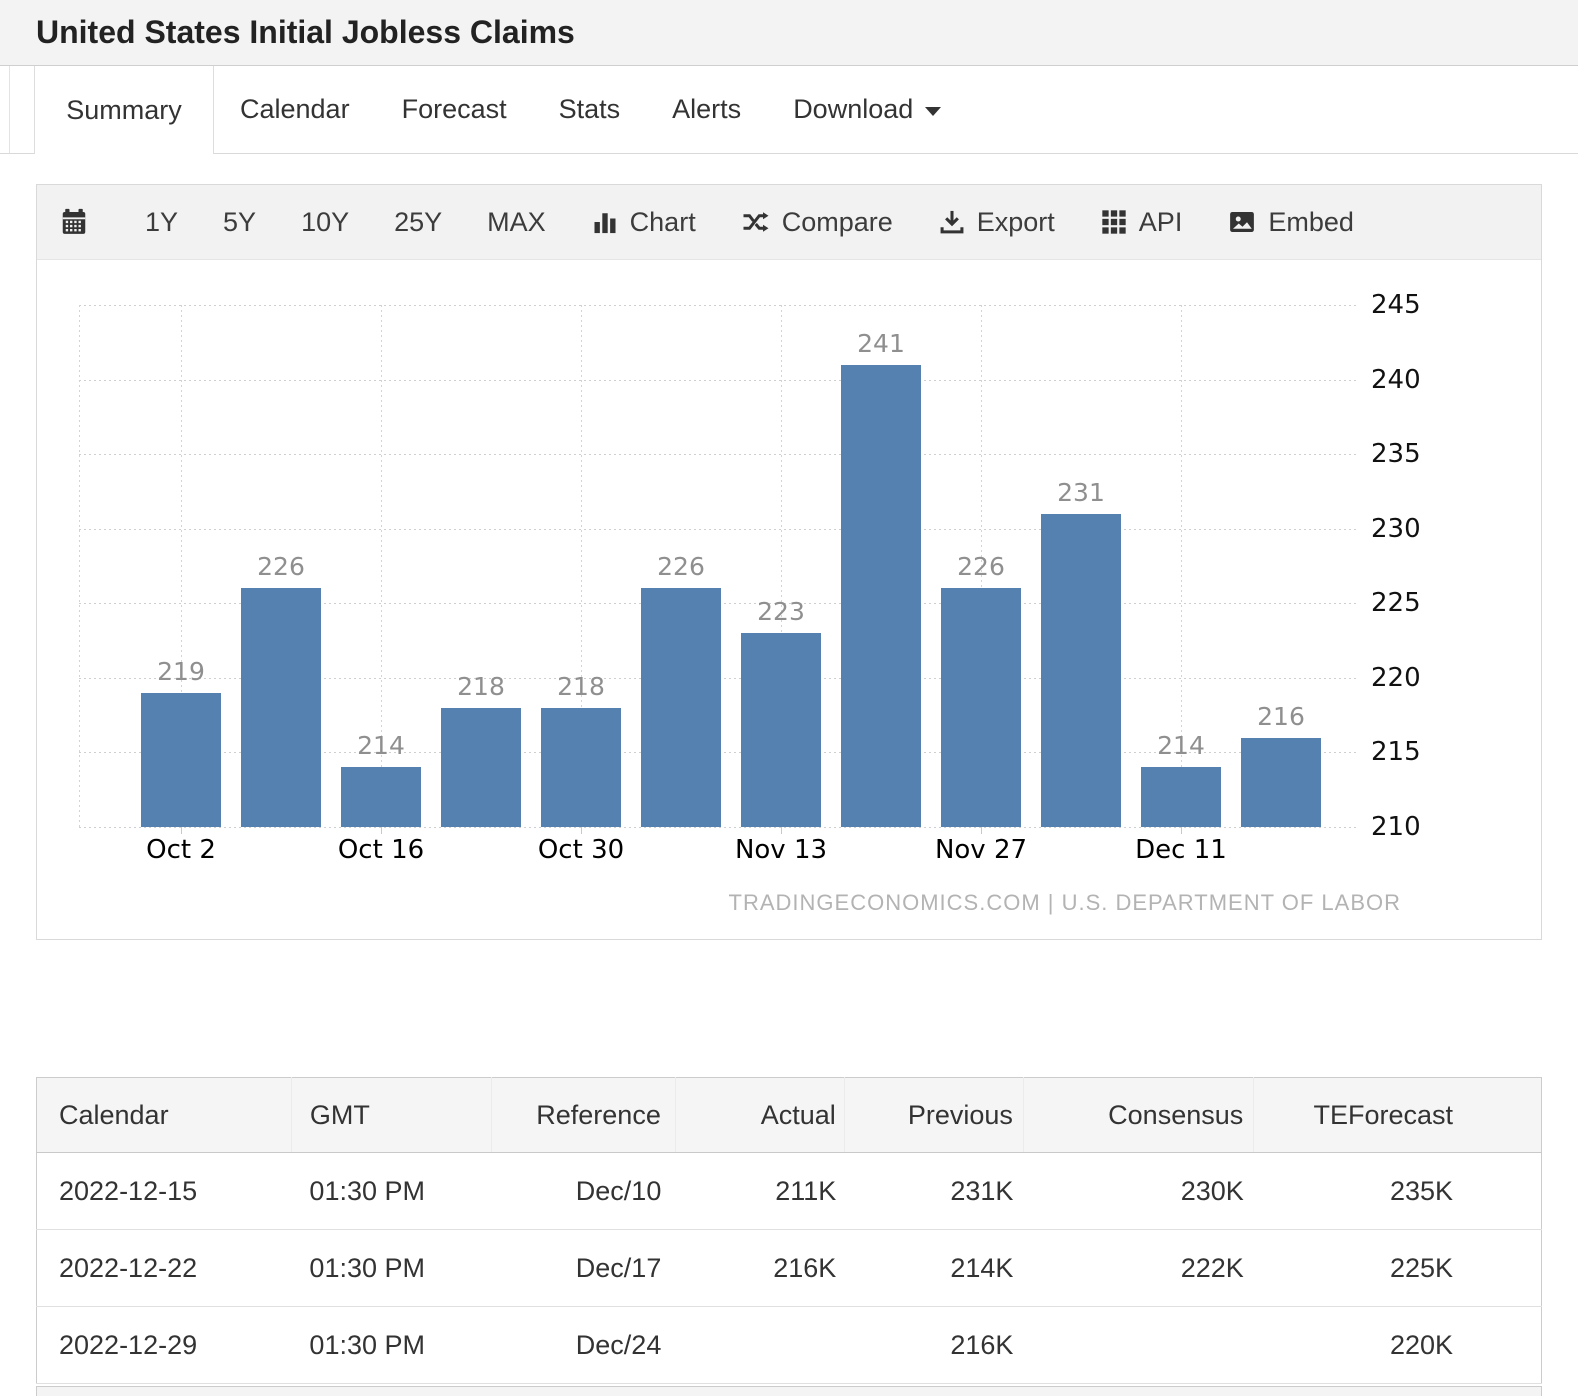 The width and height of the screenshot is (1578, 1396). What do you see at coordinates (853, 109) in the screenshot?
I see `tab-download-label: Download` at bounding box center [853, 109].